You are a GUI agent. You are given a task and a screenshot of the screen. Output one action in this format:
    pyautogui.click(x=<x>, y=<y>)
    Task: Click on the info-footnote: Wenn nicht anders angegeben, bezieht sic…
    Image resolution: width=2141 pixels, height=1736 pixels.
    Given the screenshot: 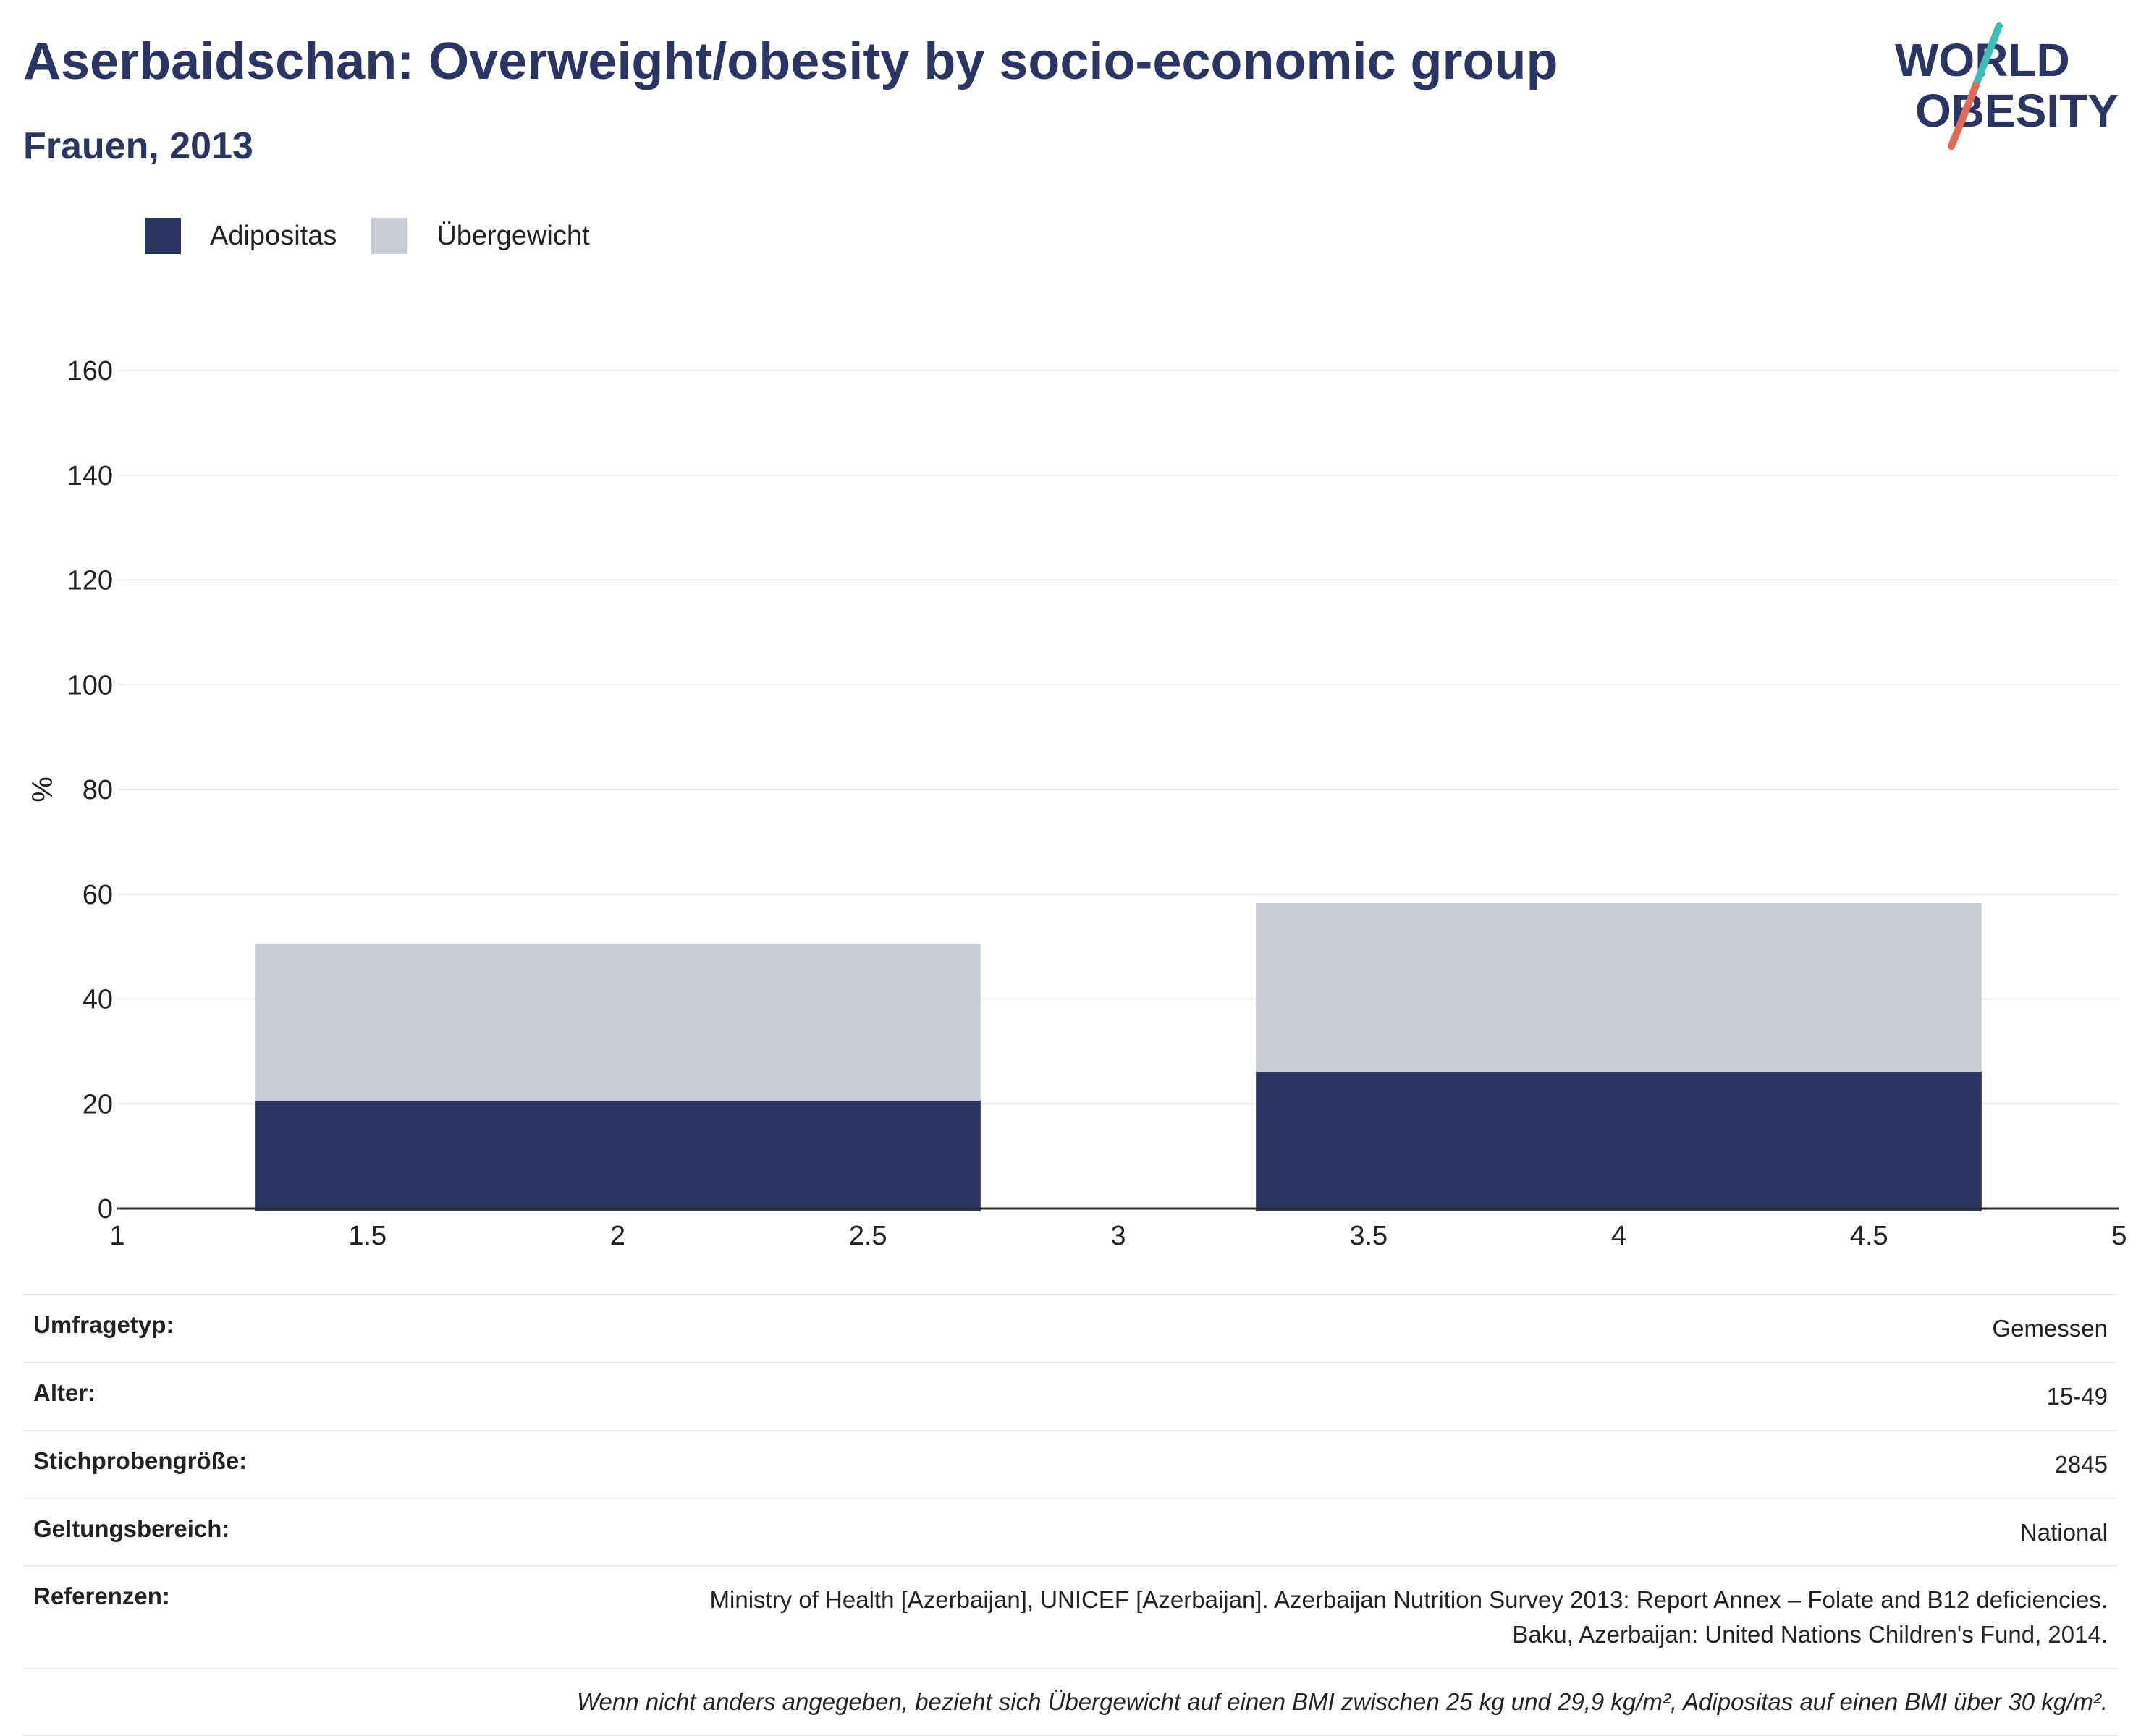 What is the action you would take?
    pyautogui.click(x=1070, y=1702)
    